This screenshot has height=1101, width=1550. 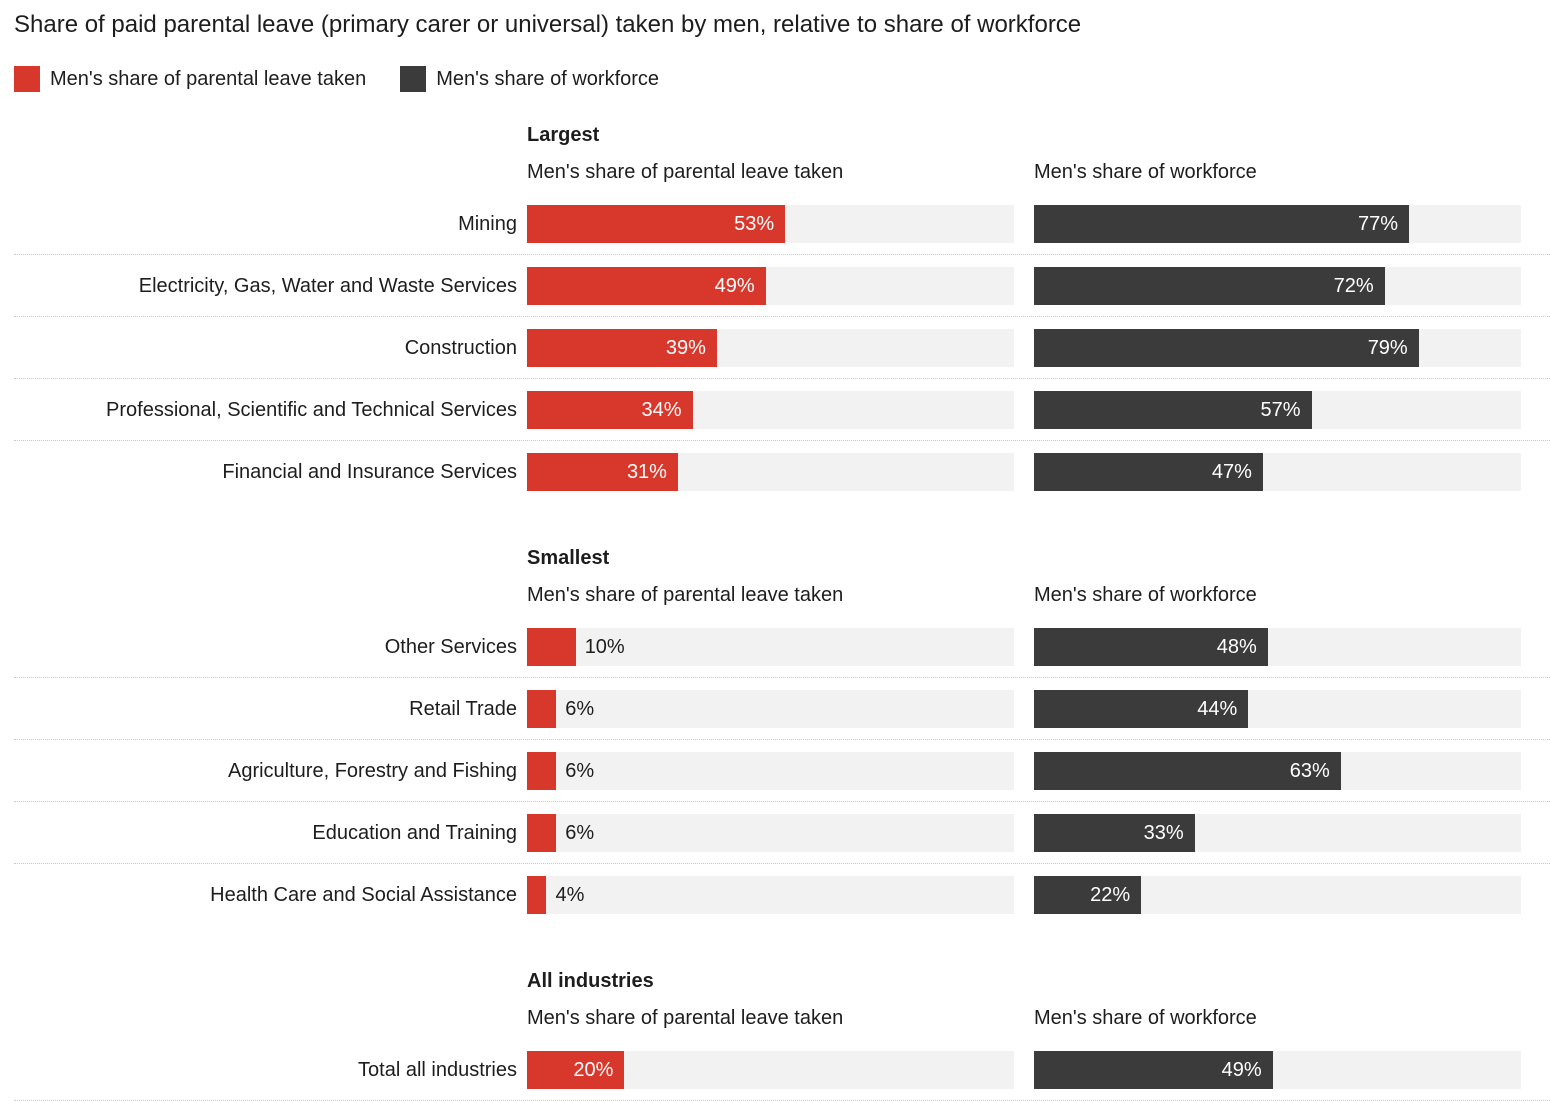 I want to click on workforce-bar-track: 22%, so click(x=1277, y=895).